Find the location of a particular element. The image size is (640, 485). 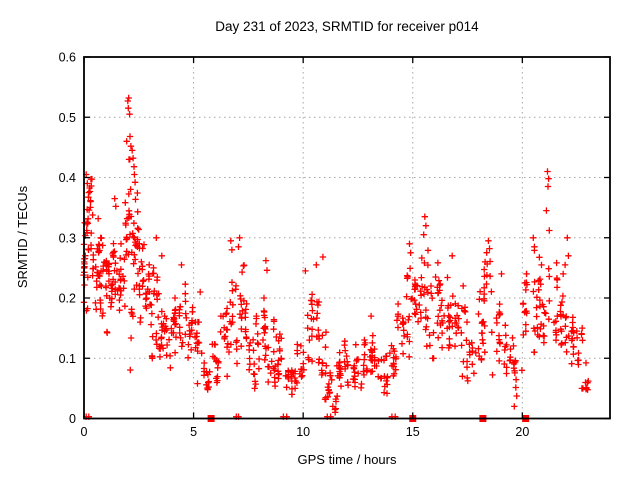

y-axis-label: SRMTID / TECUs is located at coordinates (22, 236).